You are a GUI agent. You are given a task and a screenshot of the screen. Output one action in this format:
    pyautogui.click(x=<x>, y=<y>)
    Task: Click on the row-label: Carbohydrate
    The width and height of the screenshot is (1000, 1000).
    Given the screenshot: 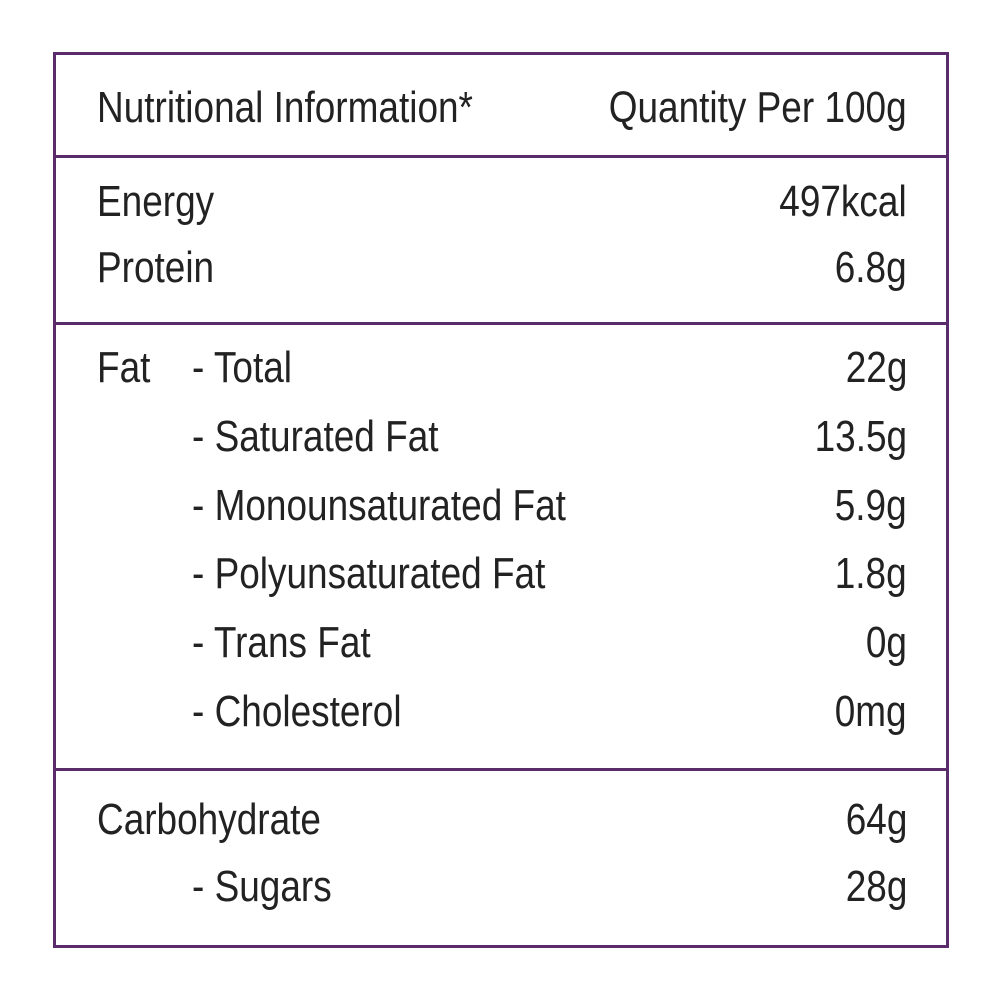 What is the action you would take?
    pyautogui.click(x=209, y=819)
    